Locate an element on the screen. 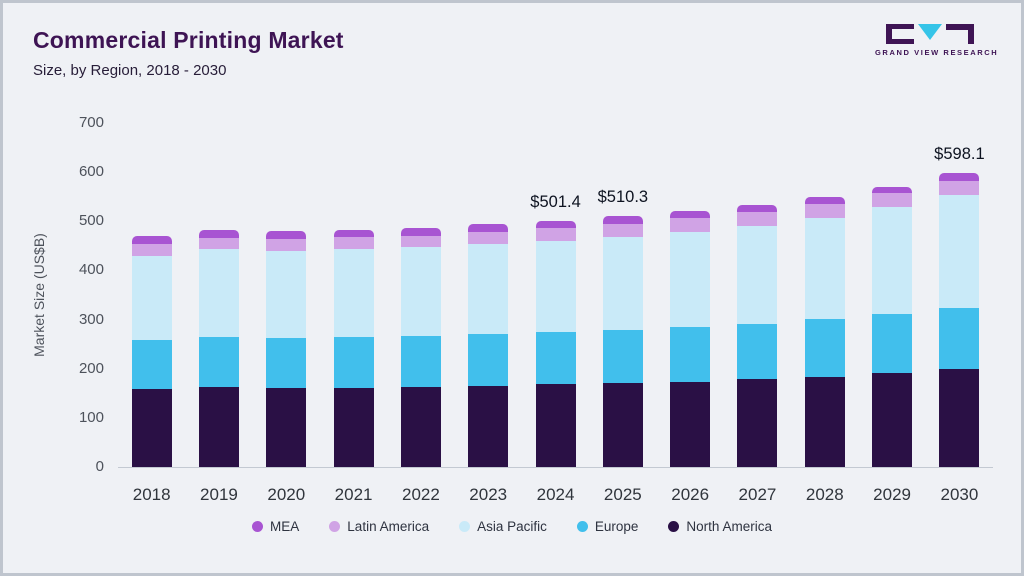  bar-column: 2022 is located at coordinates (420, 313).